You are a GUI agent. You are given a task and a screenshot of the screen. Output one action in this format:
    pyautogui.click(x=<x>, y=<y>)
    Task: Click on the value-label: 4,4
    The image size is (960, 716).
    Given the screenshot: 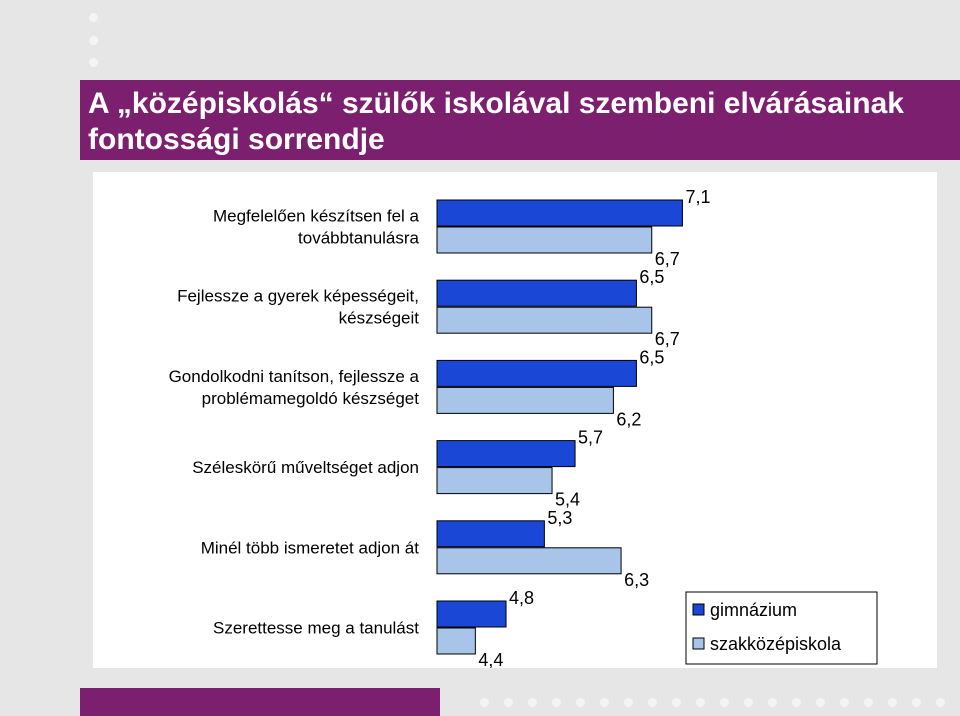 What is the action you would take?
    pyautogui.click(x=490, y=659)
    